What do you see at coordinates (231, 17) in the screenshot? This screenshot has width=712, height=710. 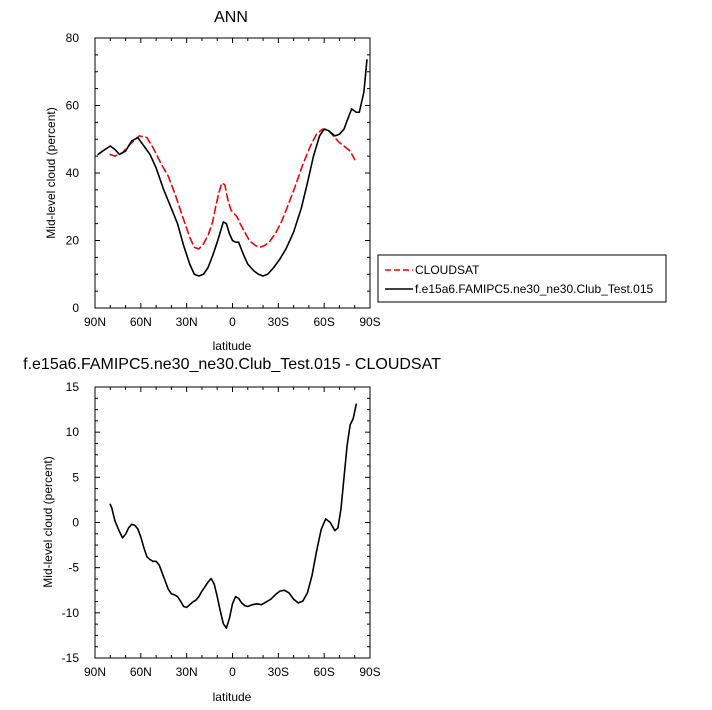 I see `top-chart-title: ANN` at bounding box center [231, 17].